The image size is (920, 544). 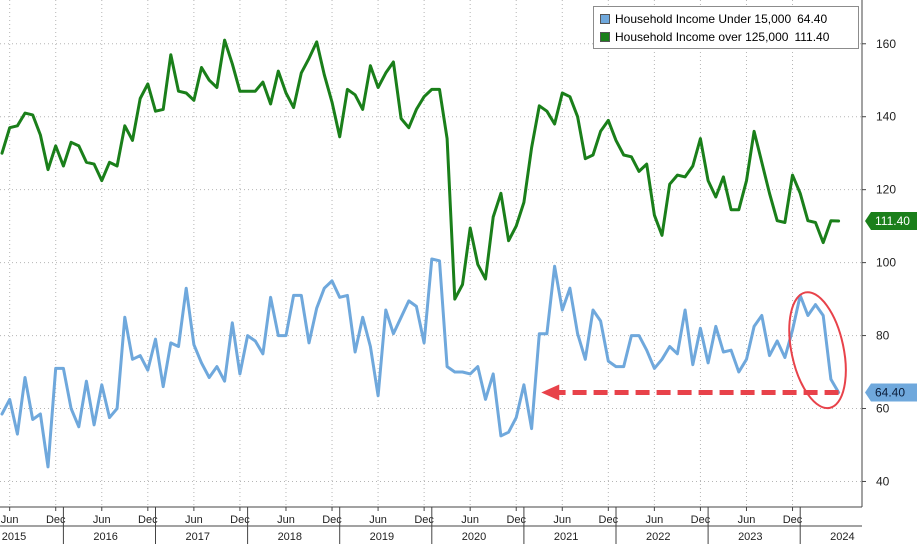 What do you see at coordinates (891, 307) in the screenshot?
I see `end-value-labels: 64.40 111.40` at bounding box center [891, 307].